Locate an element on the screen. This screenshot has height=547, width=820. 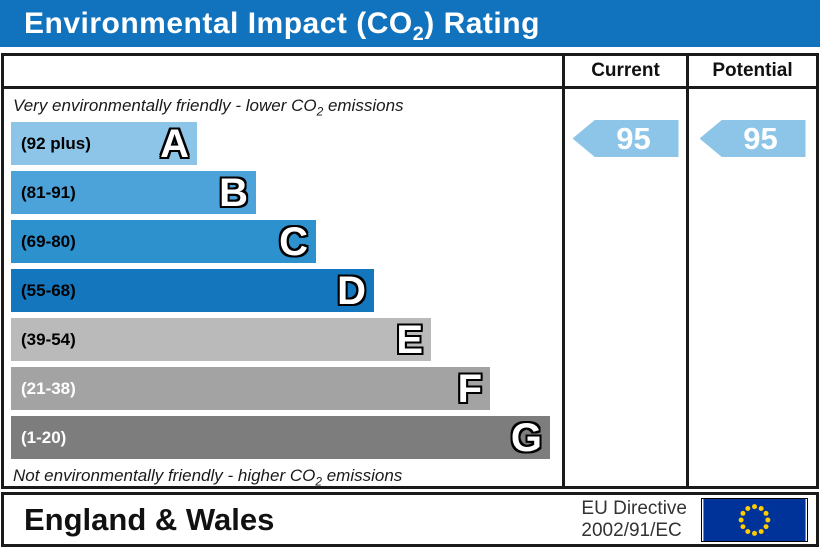
band-f-range: (21-38) is located at coordinates (48, 388).